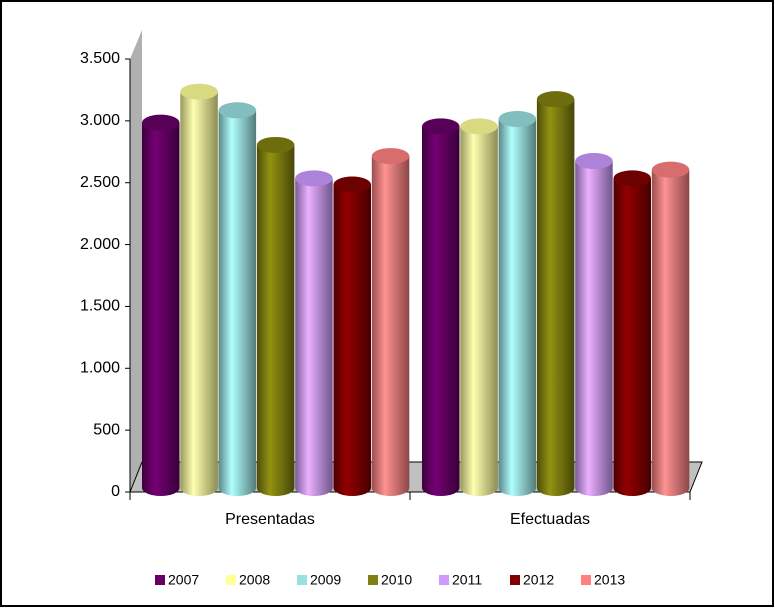  I want to click on y-tick-label: 500, so click(106, 429).